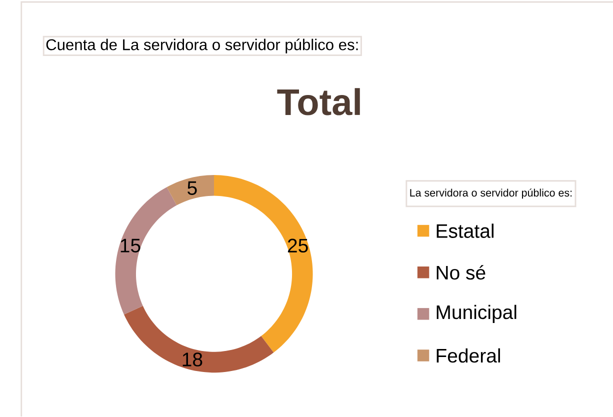  What do you see at coordinates (465, 231) in the screenshot?
I see `legend-label: Estatal` at bounding box center [465, 231].